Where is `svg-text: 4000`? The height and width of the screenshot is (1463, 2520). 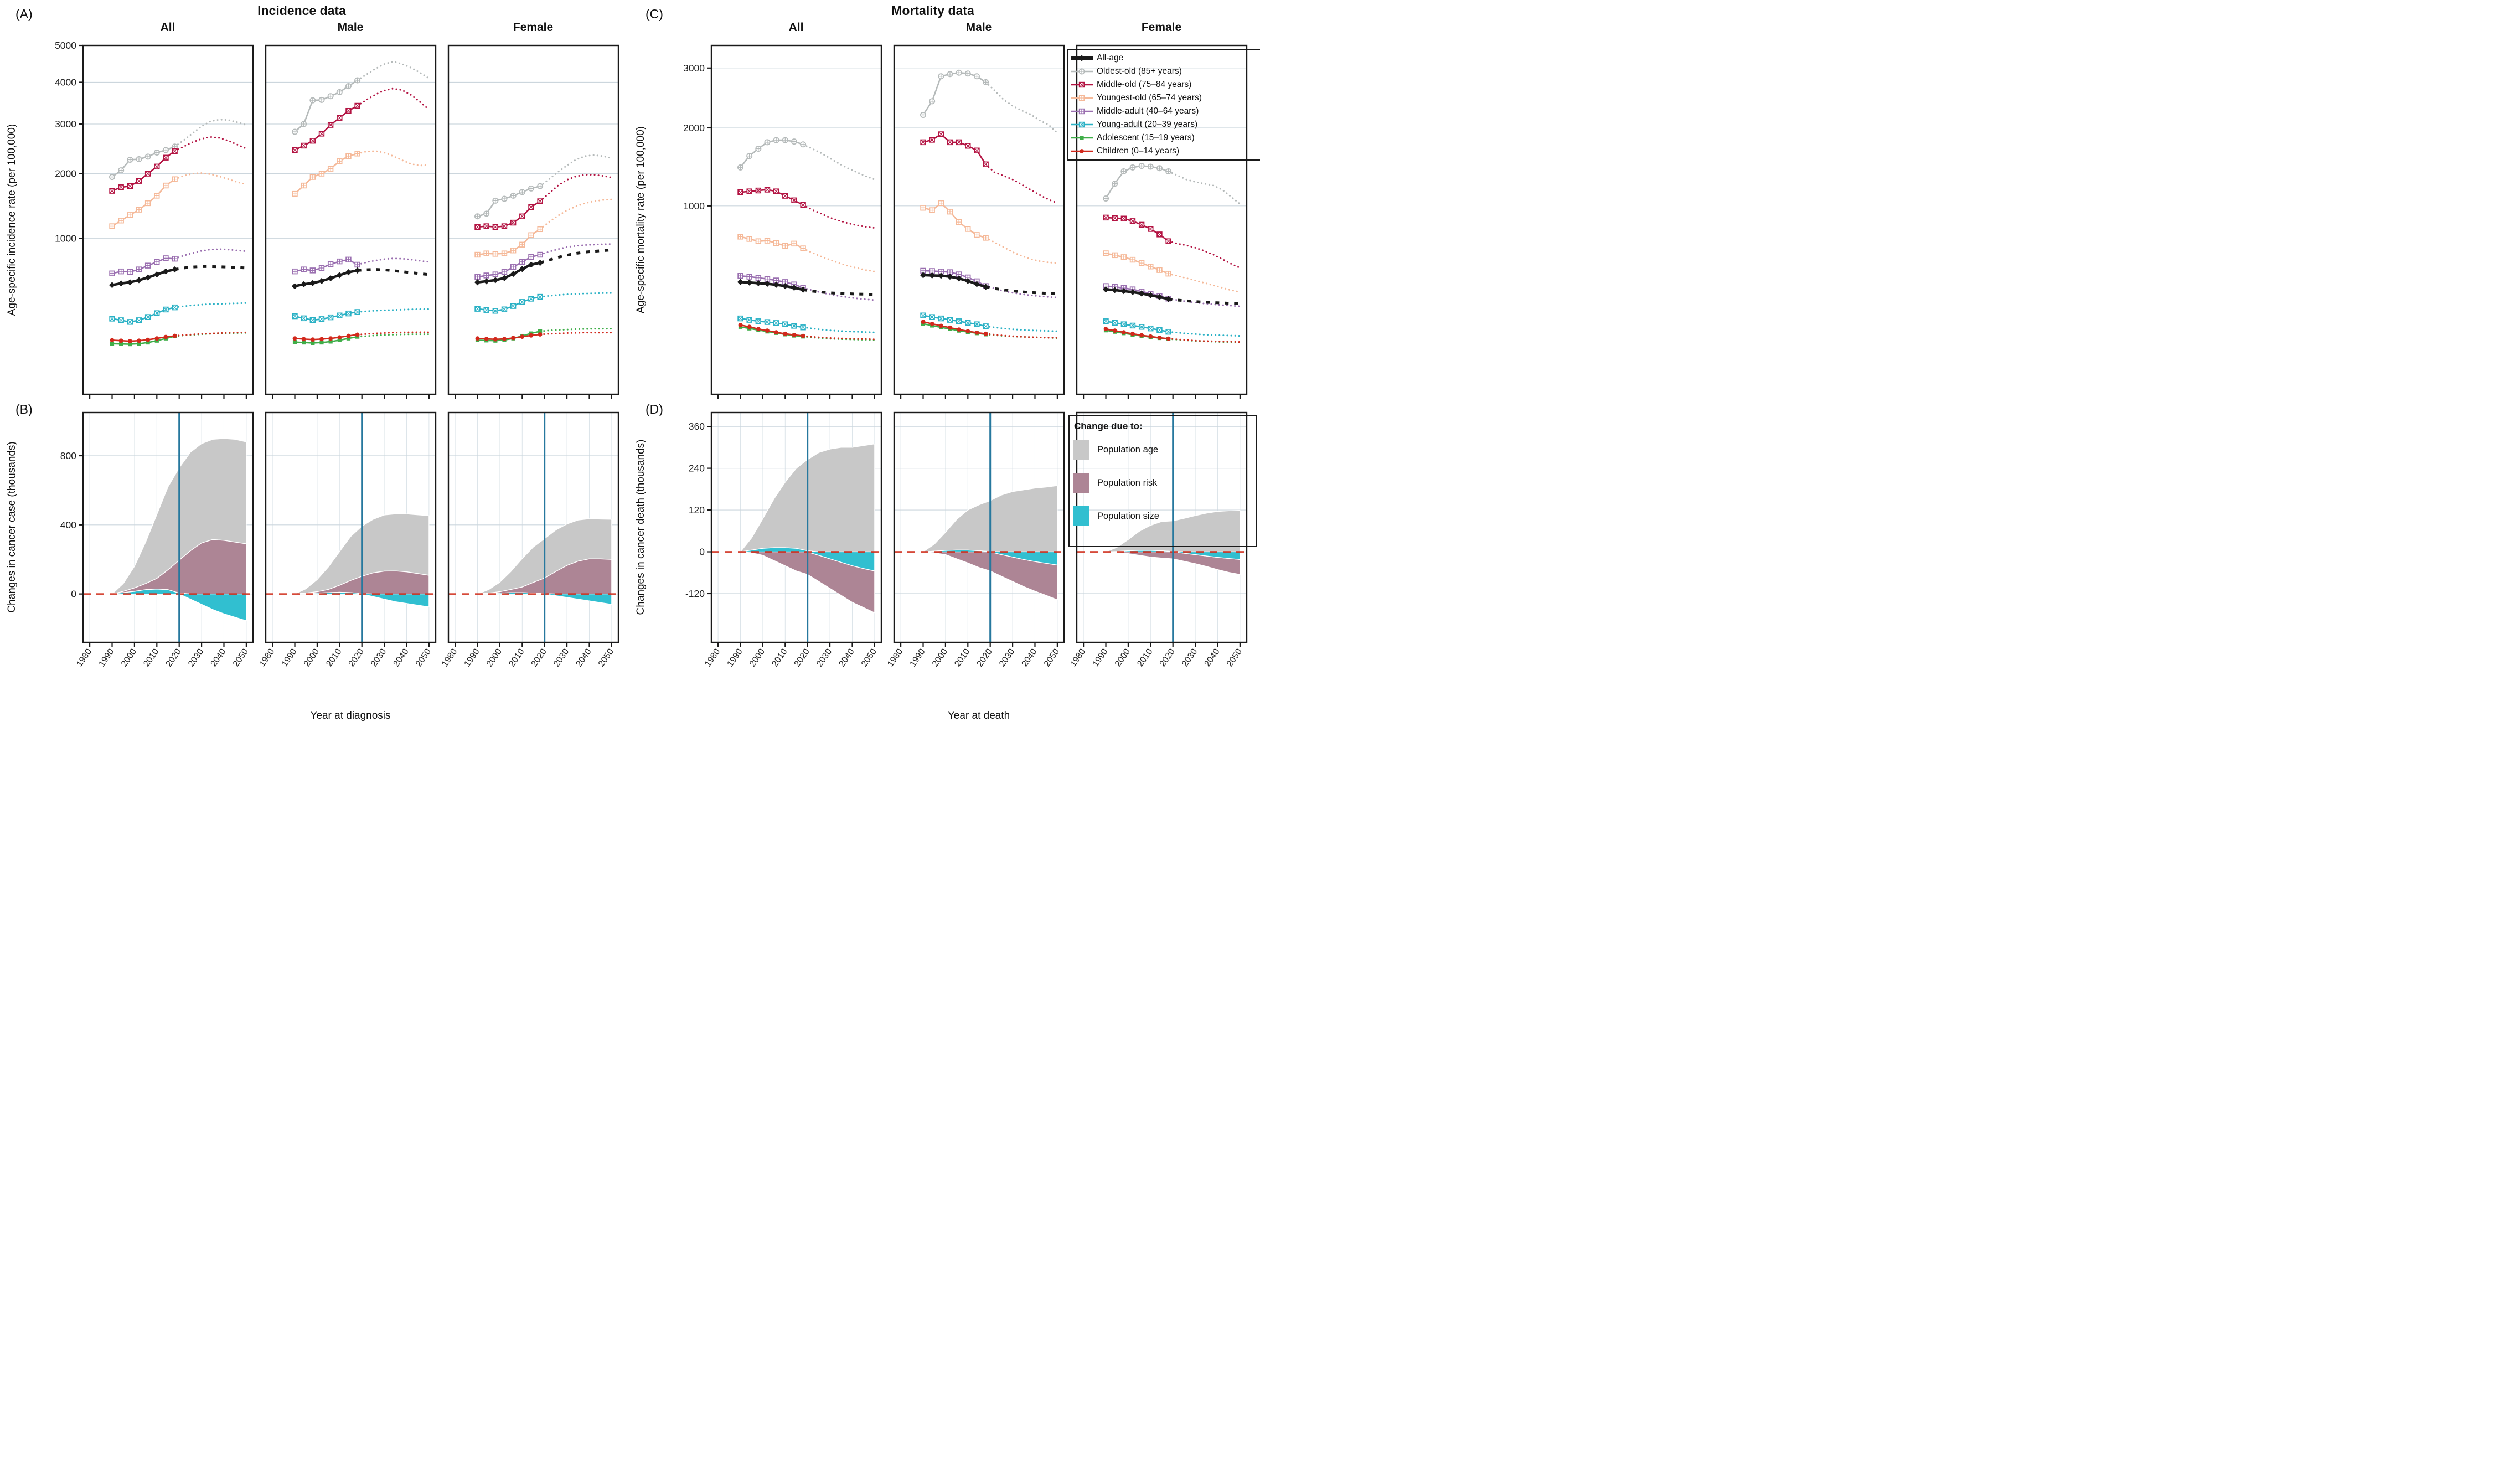
svg-text: 4000 is located at coordinates (65, 82).